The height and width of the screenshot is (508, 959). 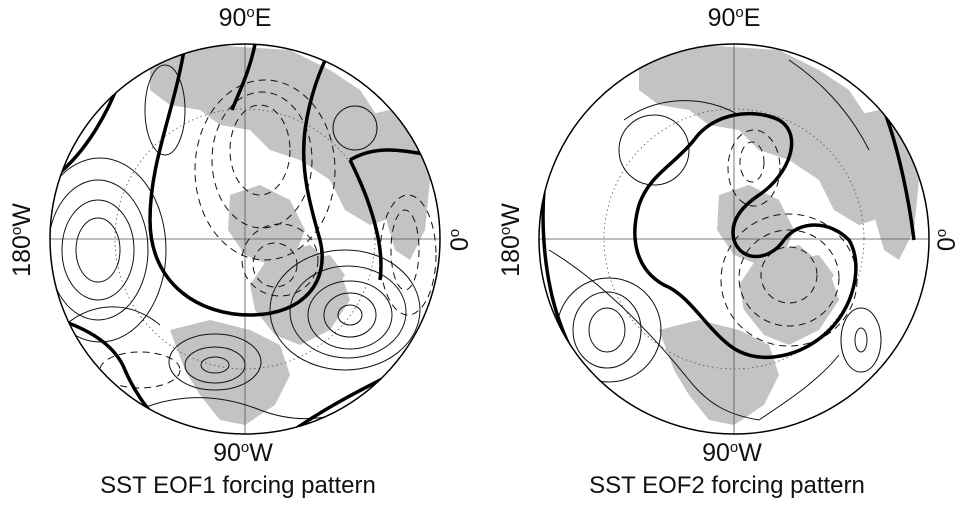 What do you see at coordinates (734, 18) in the screenshot?
I see `eof2-label-90e: 90oE` at bounding box center [734, 18].